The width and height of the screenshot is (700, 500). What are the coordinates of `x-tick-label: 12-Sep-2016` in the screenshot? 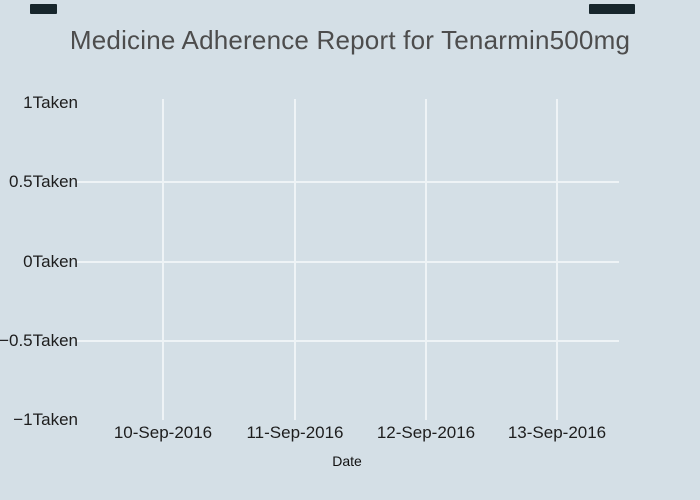 It's located at (426, 432).